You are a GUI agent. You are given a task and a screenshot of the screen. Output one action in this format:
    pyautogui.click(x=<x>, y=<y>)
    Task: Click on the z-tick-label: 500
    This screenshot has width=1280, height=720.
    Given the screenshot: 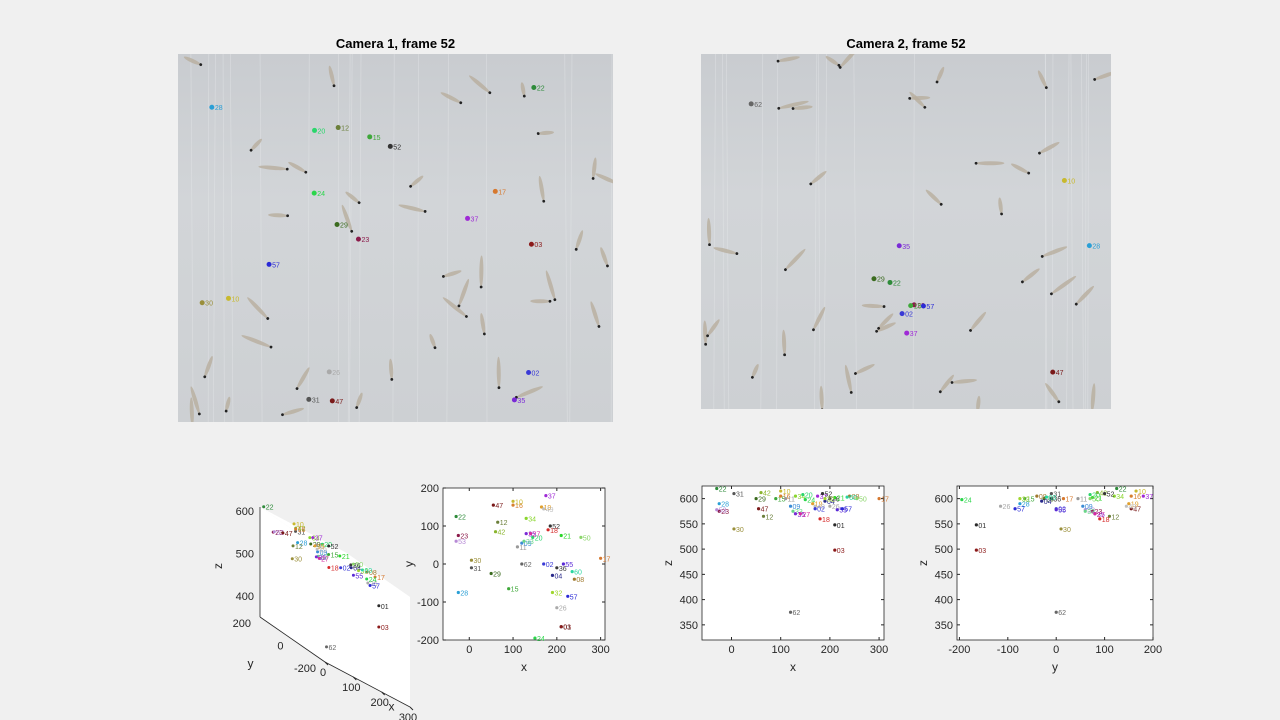 What is the action you would take?
    pyautogui.click(x=245, y=555)
    